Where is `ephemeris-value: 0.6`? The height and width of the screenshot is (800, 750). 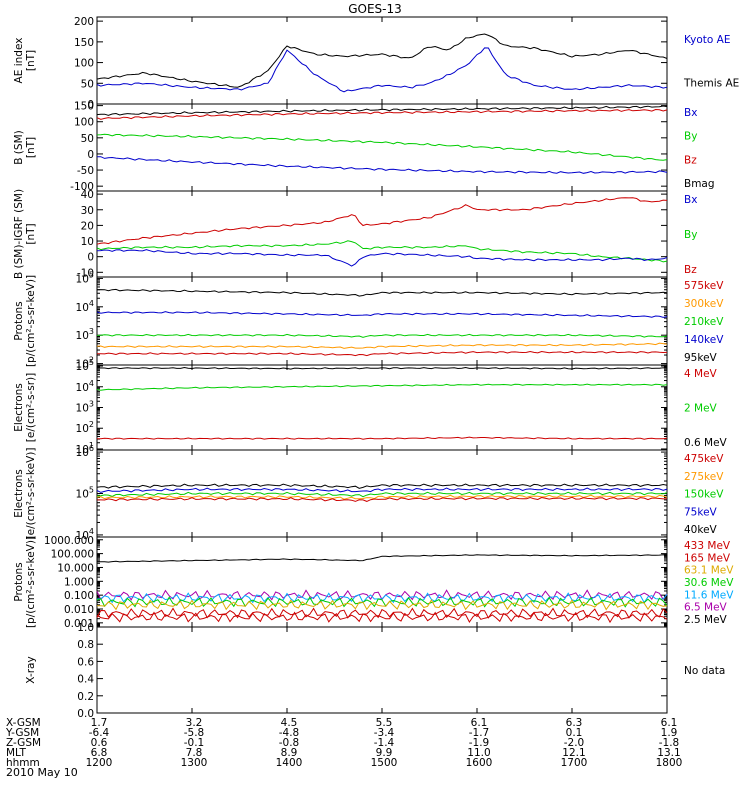 ephemeris-value: 0.6 is located at coordinates (99, 743).